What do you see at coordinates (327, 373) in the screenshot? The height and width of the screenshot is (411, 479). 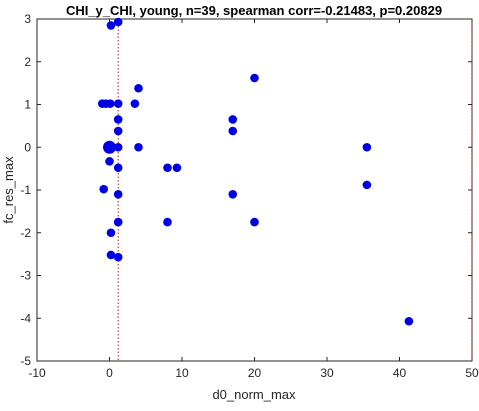 I see `x-tick-label: 30` at bounding box center [327, 373].